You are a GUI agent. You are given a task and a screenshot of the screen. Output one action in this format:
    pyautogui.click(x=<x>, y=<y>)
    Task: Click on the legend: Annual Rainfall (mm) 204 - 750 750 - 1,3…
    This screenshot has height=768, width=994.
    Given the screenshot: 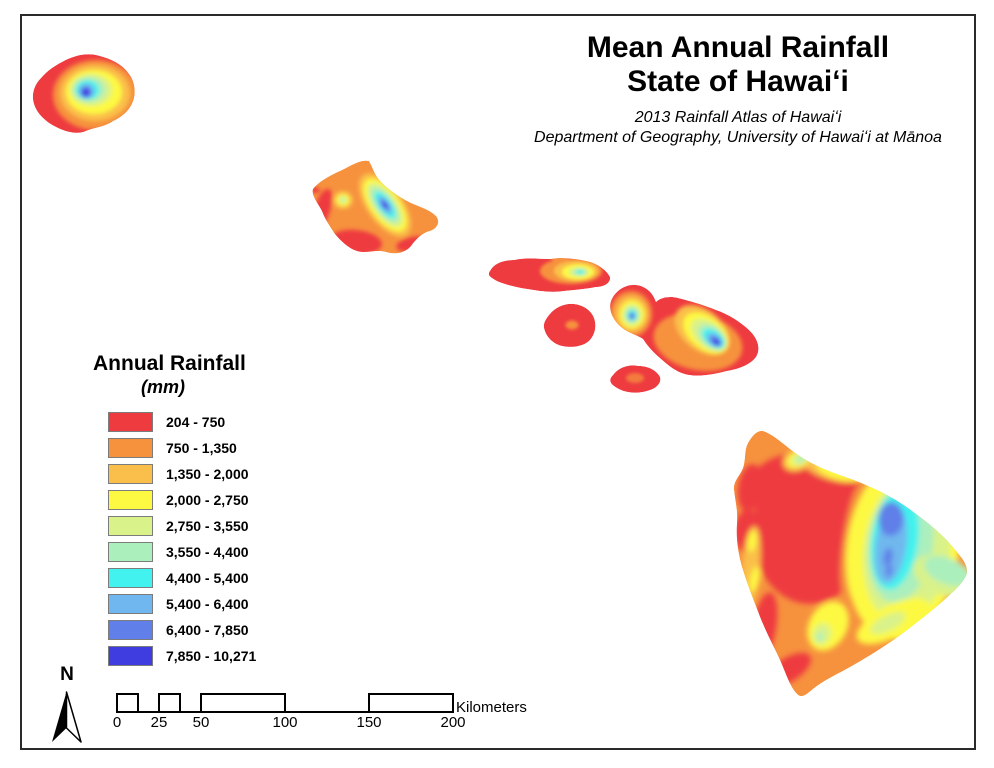 What is the action you would take?
    pyautogui.click(x=193, y=510)
    